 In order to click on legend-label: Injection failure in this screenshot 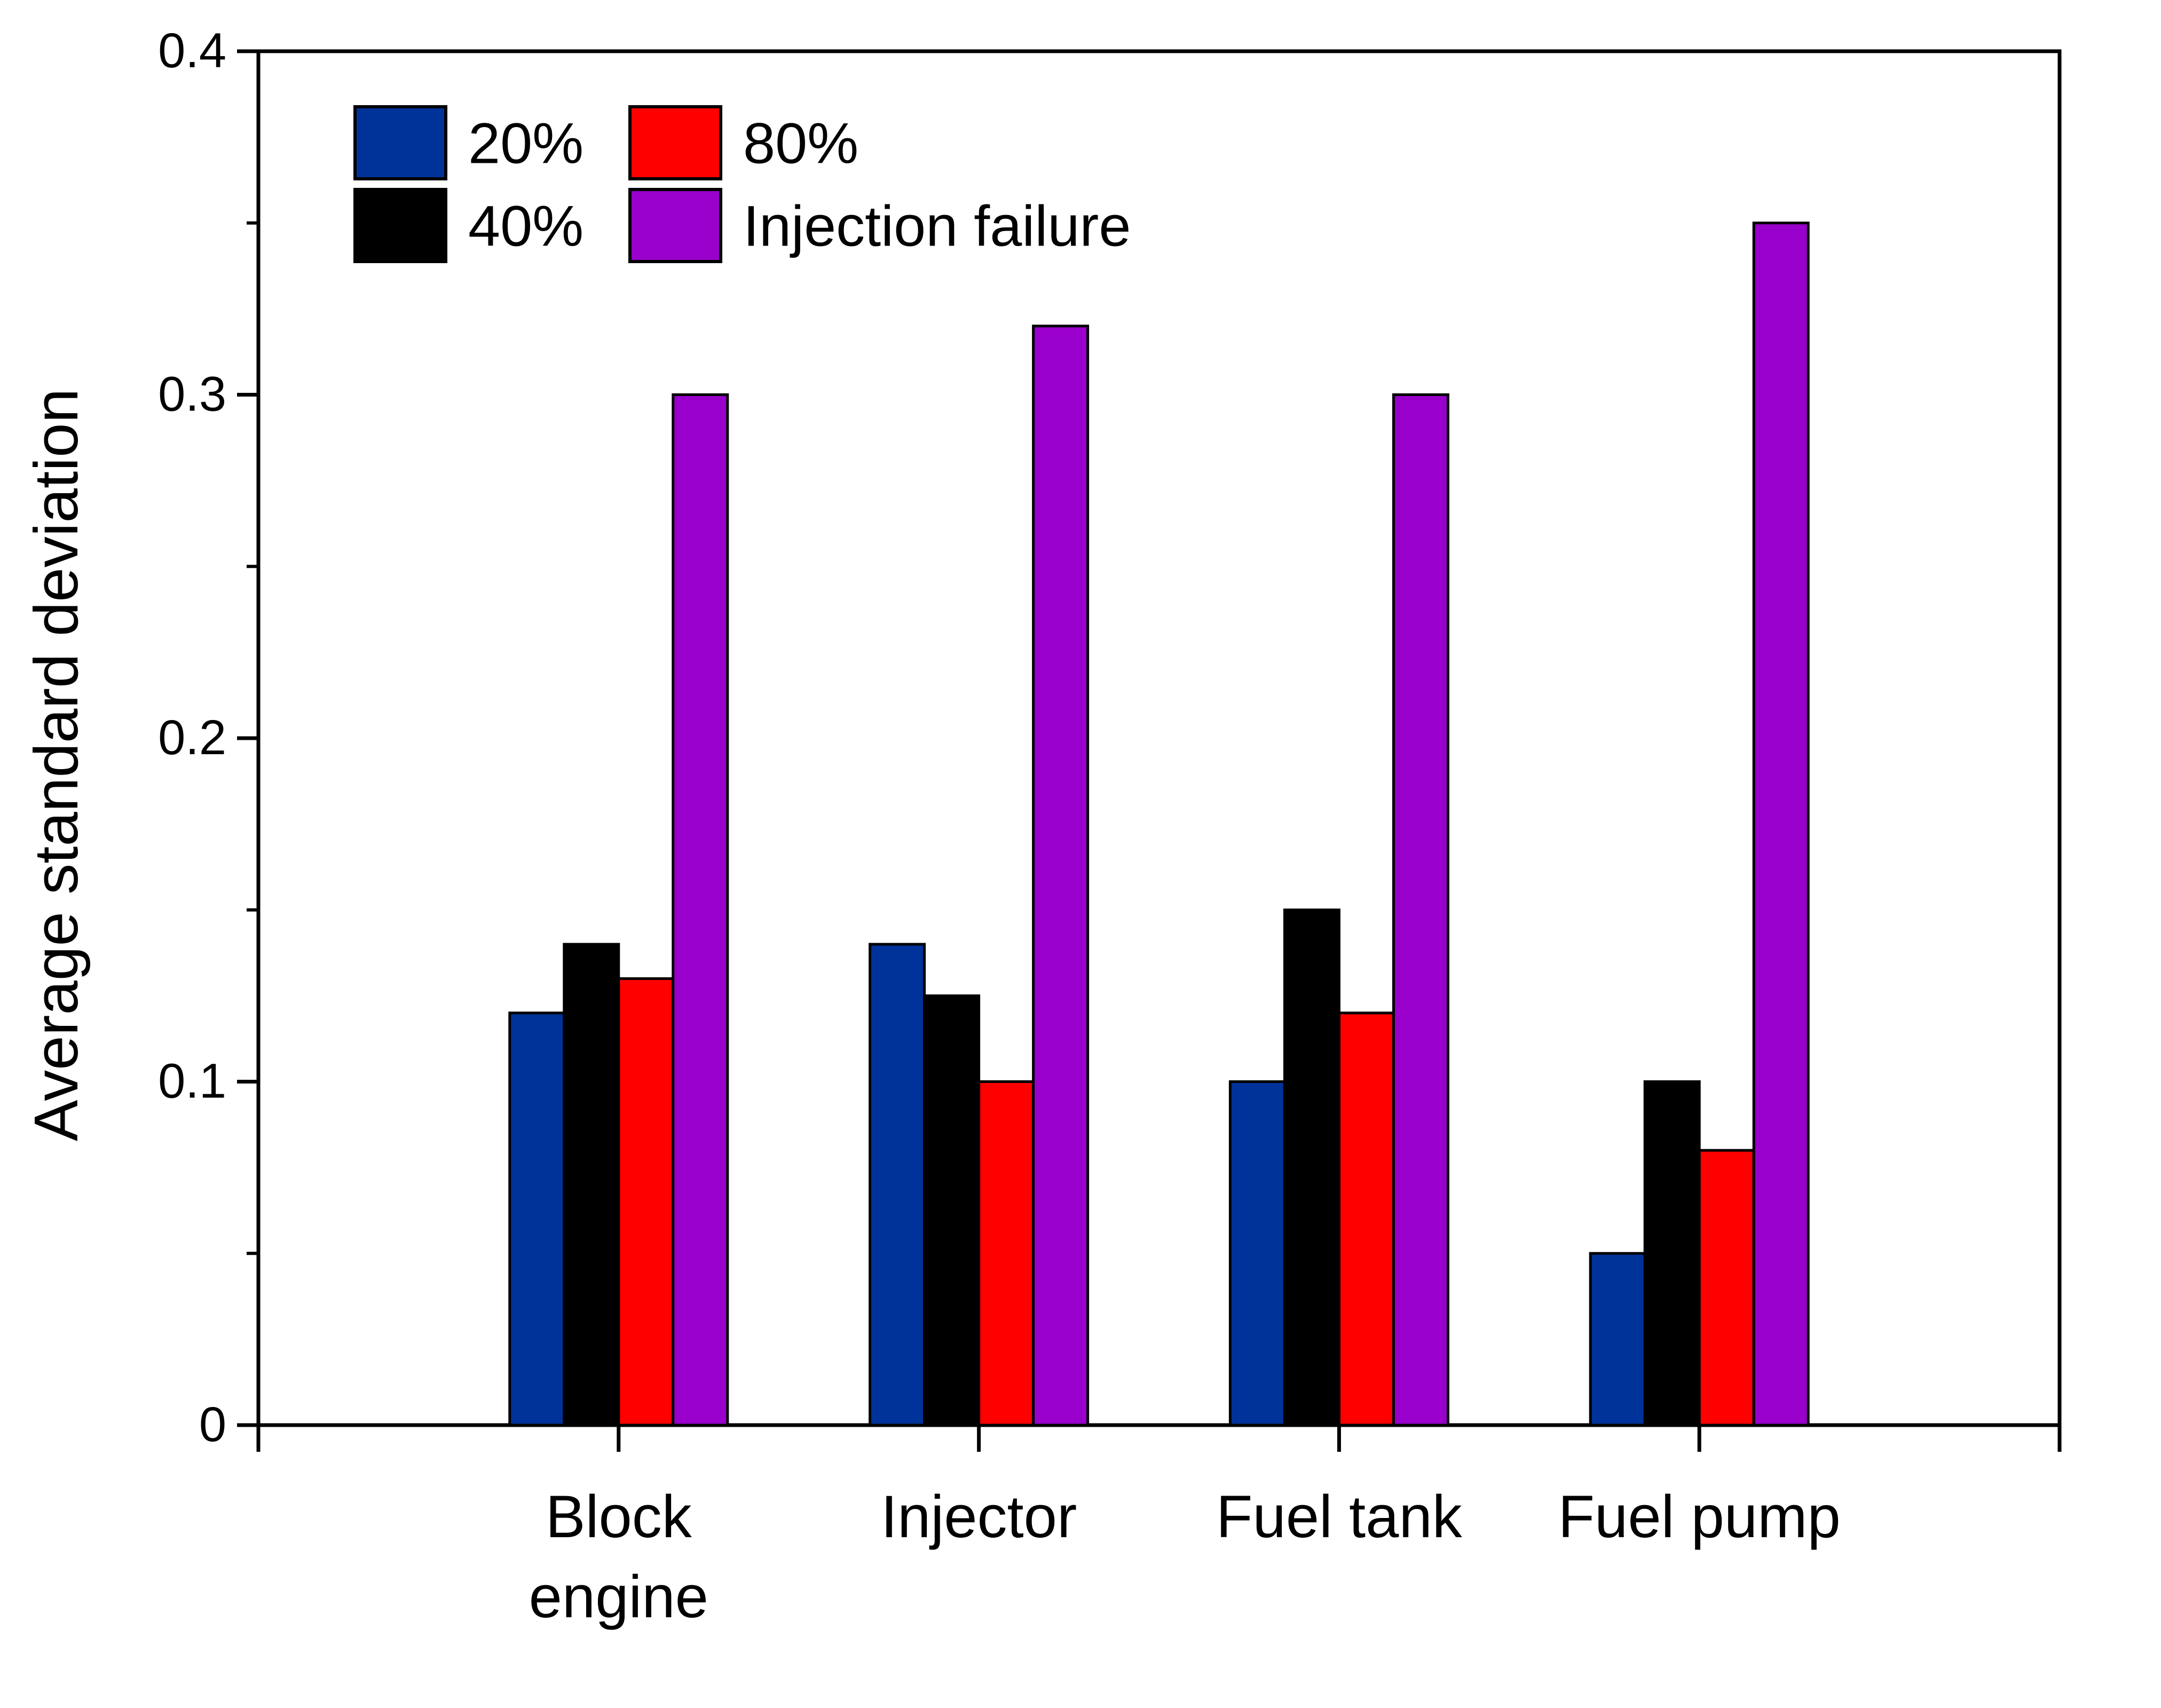, I will do `click(937, 226)`.